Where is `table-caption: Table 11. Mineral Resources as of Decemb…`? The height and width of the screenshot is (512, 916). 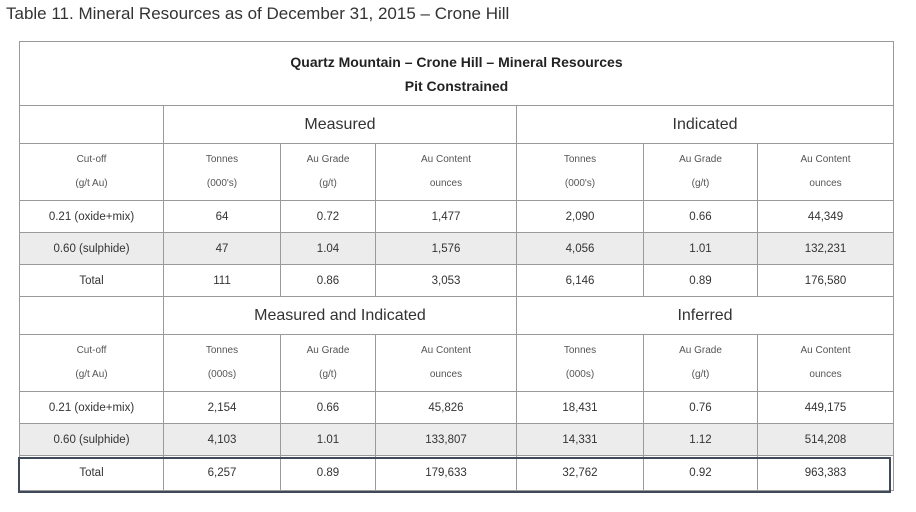
table-caption: Table 11. Mineral Resources as of Decemb… is located at coordinates (258, 13).